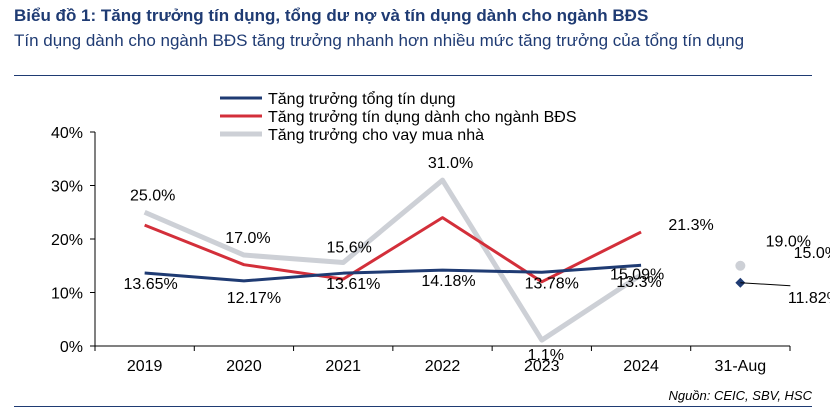 Image resolution: width=830 pixels, height=418 pixels. What do you see at coordinates (376, 135) in the screenshot?
I see `legend-label: Tăng trưởng cho vay mua nhà` at bounding box center [376, 135].